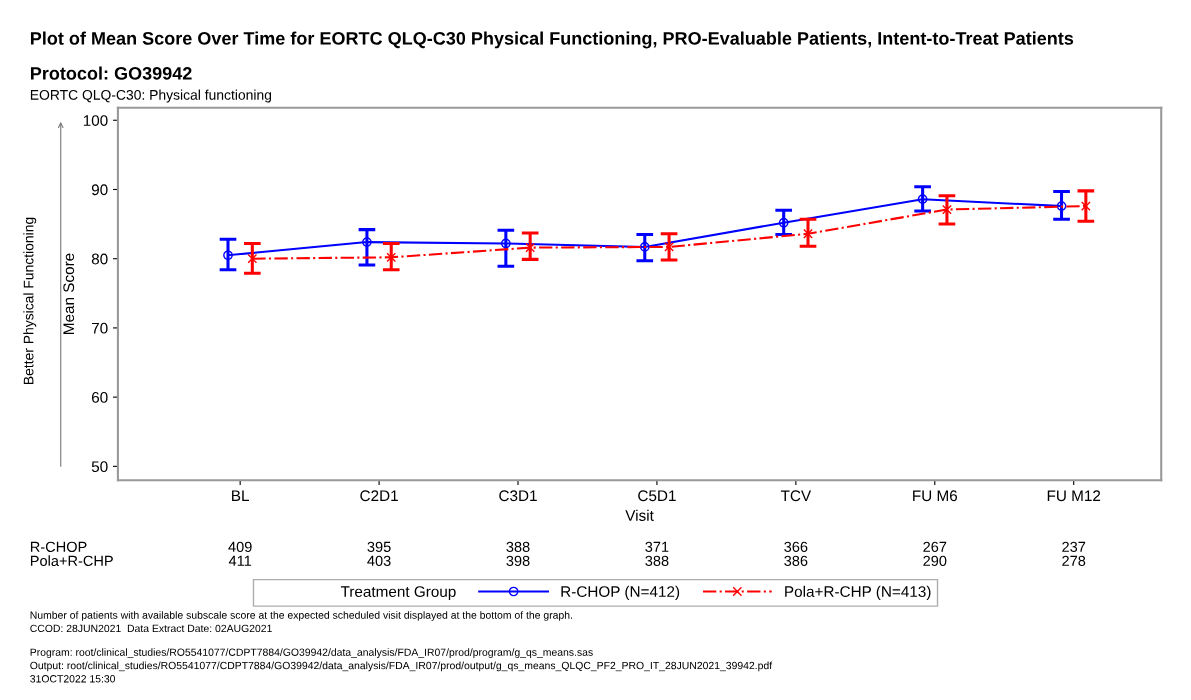 This screenshot has height=700, width=1191. What do you see at coordinates (301, 616) in the screenshot?
I see `text: Number of patients with available subscale score at the expected scheduled visit displayed at the bottom of the graph.` at bounding box center [301, 616].